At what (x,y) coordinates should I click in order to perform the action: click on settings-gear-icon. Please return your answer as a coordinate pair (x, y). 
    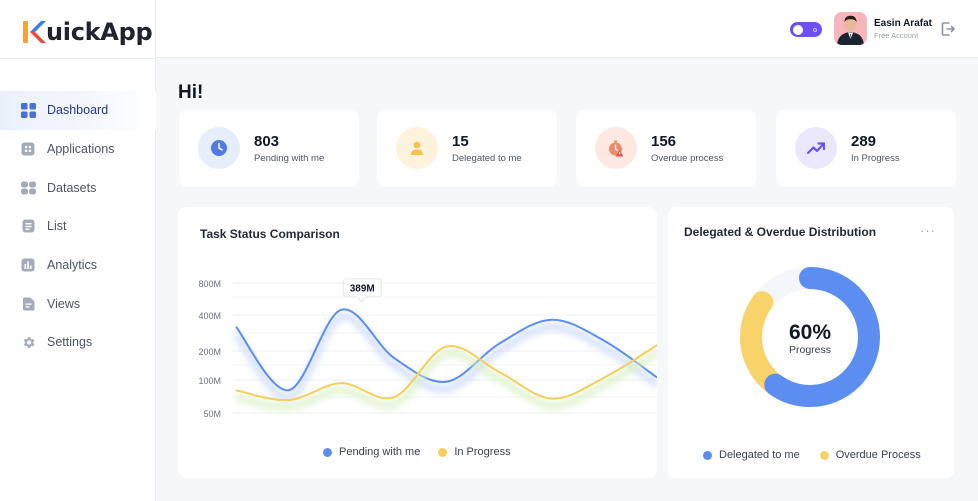
    Looking at the image, I should click on (28, 342).